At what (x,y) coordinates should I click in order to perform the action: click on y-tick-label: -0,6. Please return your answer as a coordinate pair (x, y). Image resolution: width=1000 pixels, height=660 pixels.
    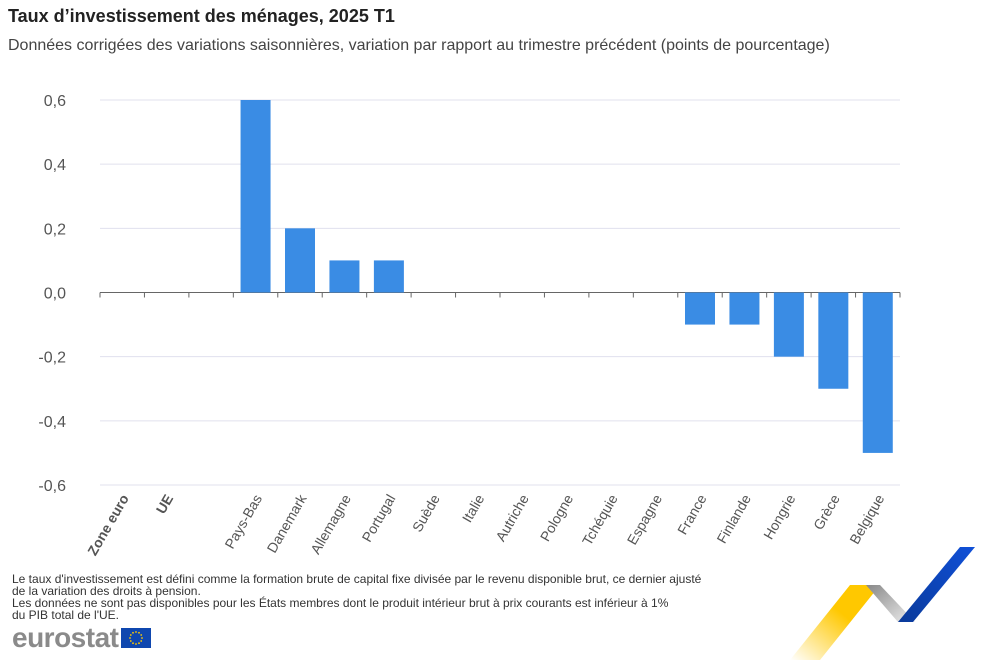
    Looking at the image, I should click on (52, 486).